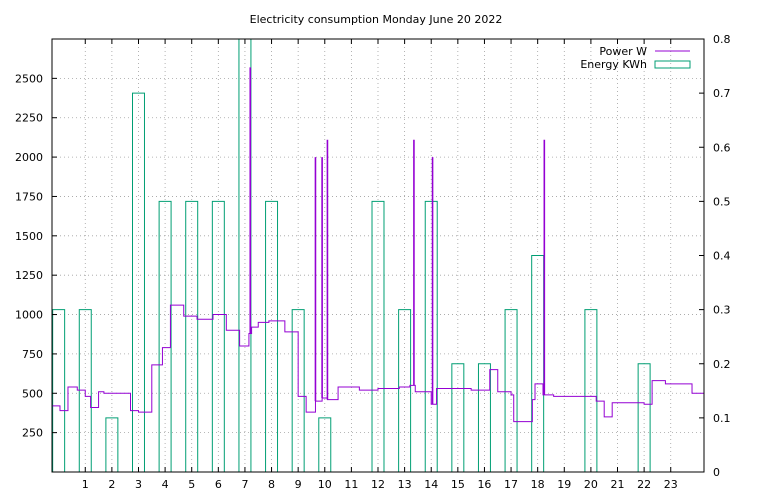 This screenshot has width=768, height=500. I want to click on x-tick-label: 22, so click(644, 484).